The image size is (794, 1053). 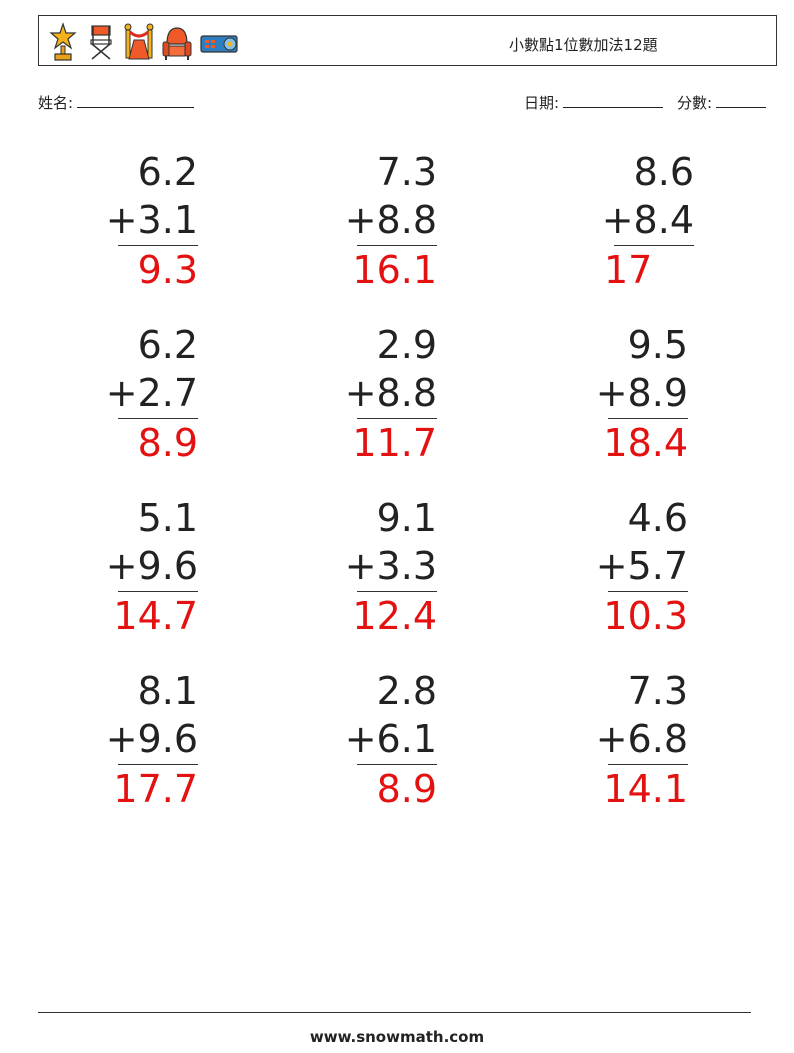 I want to click on addend-top: 9.5, so click(x=657, y=345).